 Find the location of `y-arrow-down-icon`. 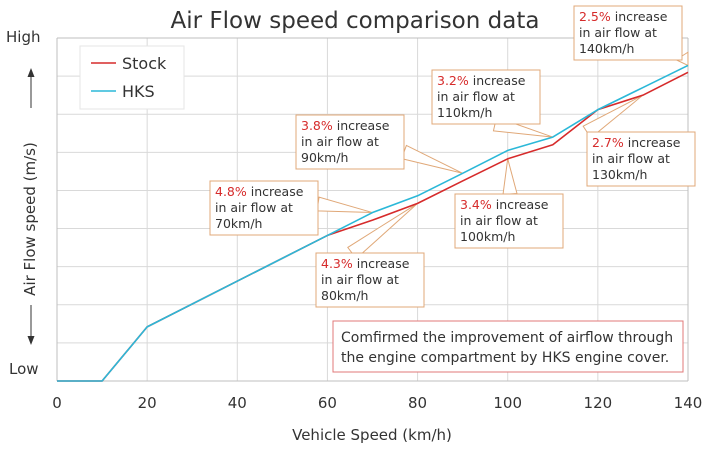

y-arrow-down-icon is located at coordinates (31, 340).